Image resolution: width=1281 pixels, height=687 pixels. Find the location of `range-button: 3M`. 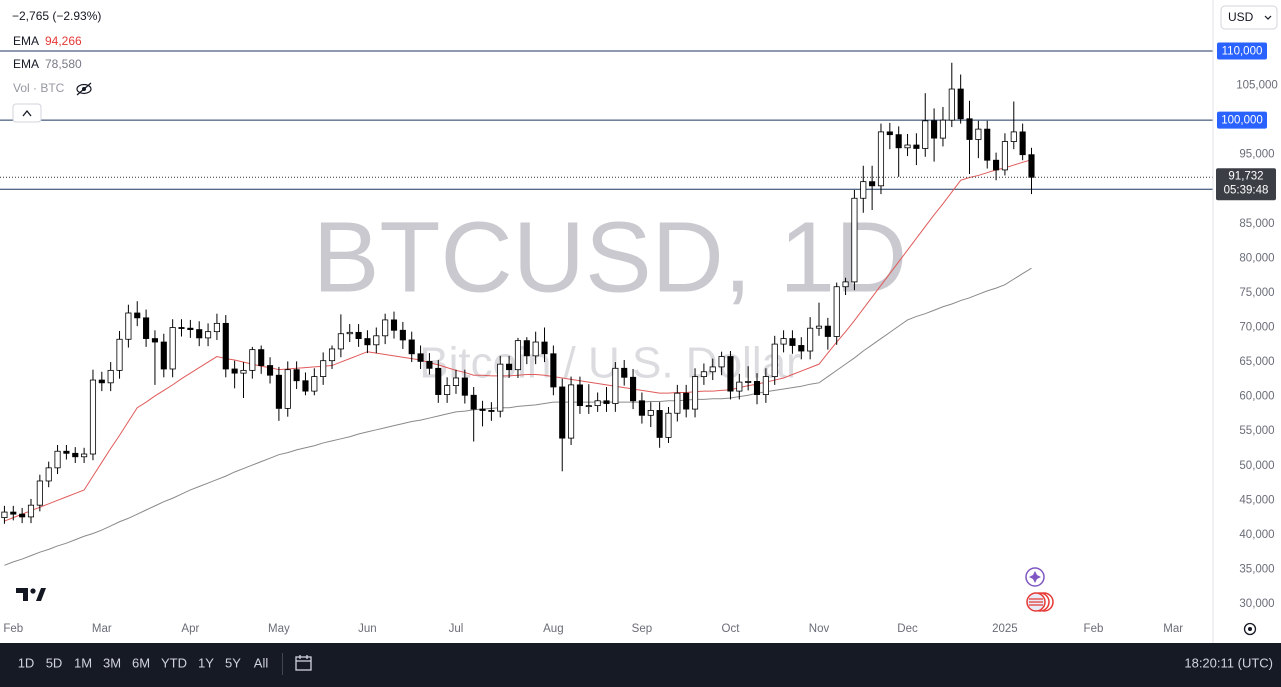

range-button: 3M is located at coordinates (112, 663).